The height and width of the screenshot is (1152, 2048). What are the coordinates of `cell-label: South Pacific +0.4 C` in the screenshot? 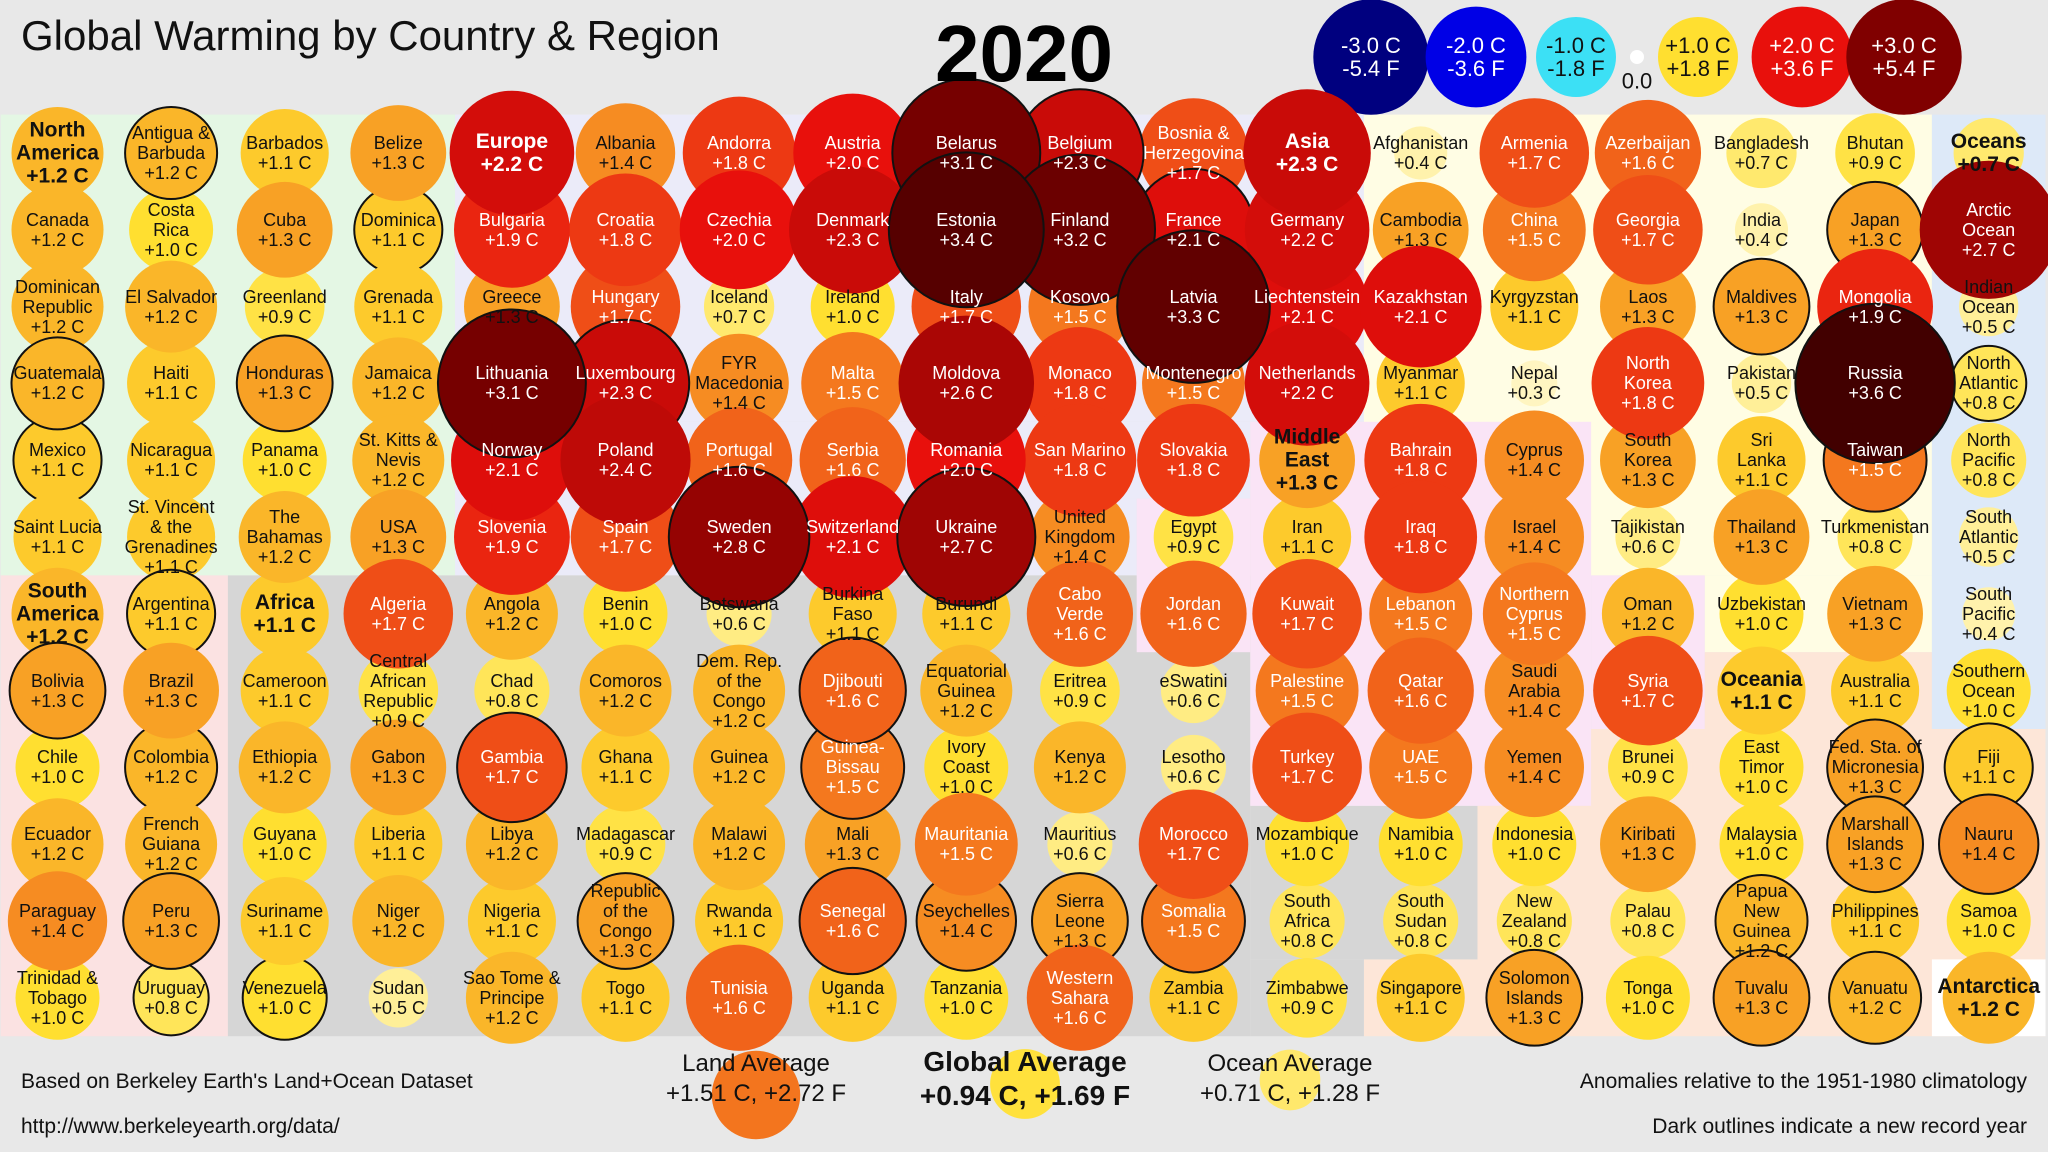 It's located at (1989, 614).